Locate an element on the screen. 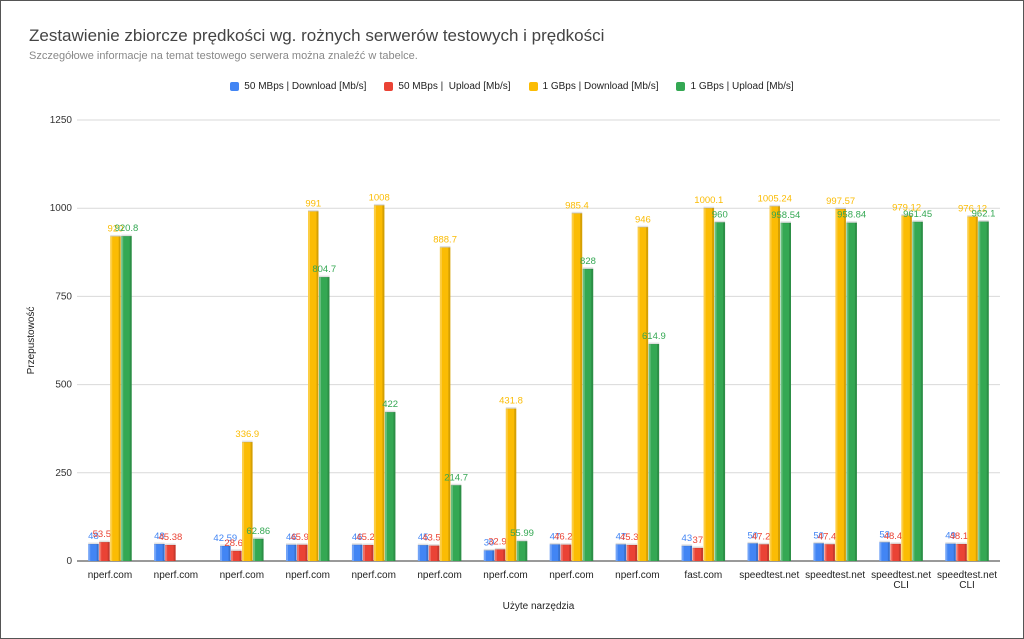 The height and width of the screenshot is (639, 1024). legend-label: 1 GBps | Download [Mb/s] is located at coordinates (600, 86).